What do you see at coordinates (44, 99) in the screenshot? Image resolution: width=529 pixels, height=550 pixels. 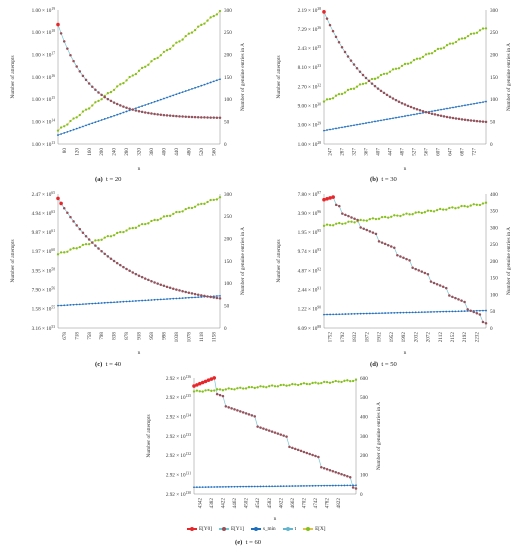 I see `y-left-tick-a: 1.00 × 10¹⁵` at bounding box center [44, 99].